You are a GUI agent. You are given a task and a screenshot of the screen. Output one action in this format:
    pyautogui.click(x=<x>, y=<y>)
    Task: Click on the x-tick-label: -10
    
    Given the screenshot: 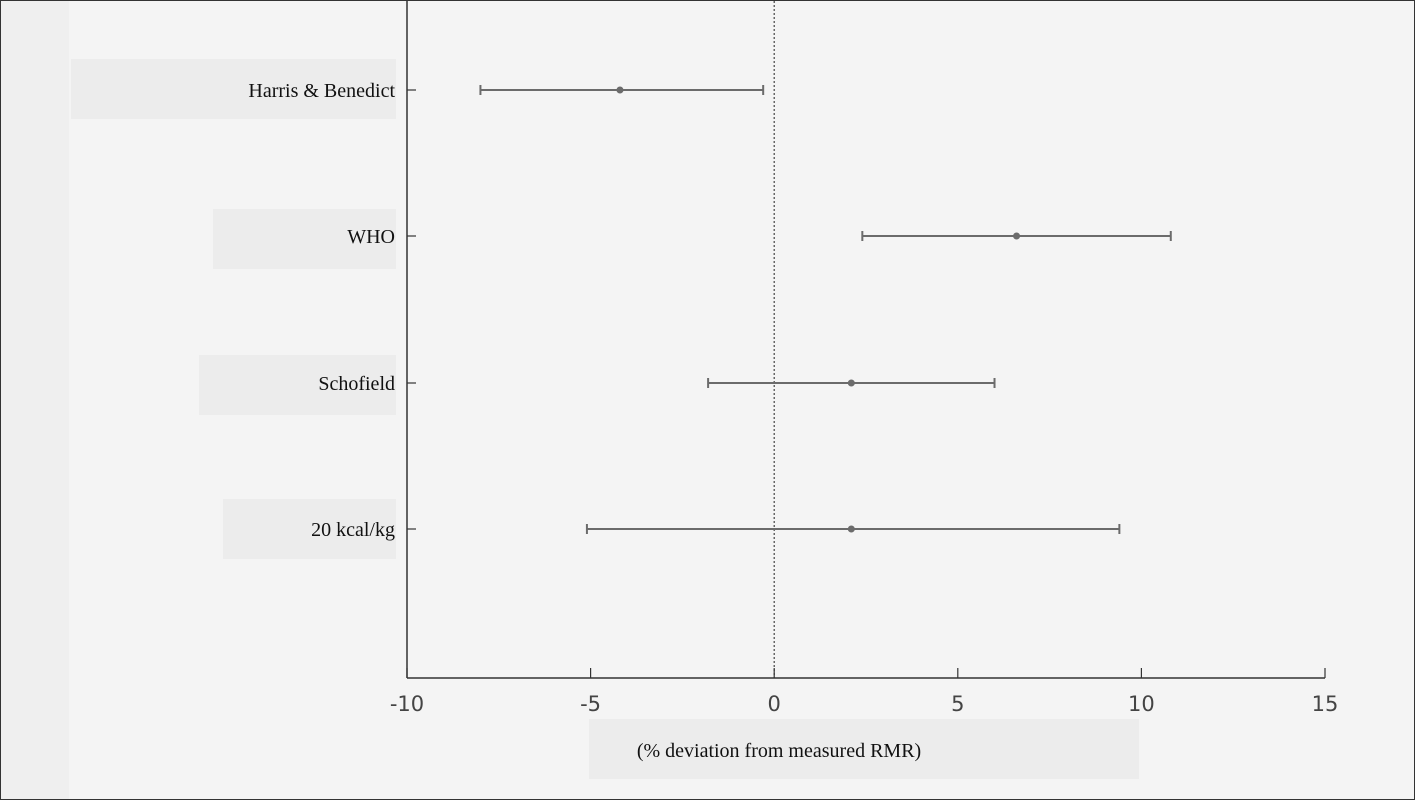 What is the action you would take?
    pyautogui.click(x=407, y=704)
    